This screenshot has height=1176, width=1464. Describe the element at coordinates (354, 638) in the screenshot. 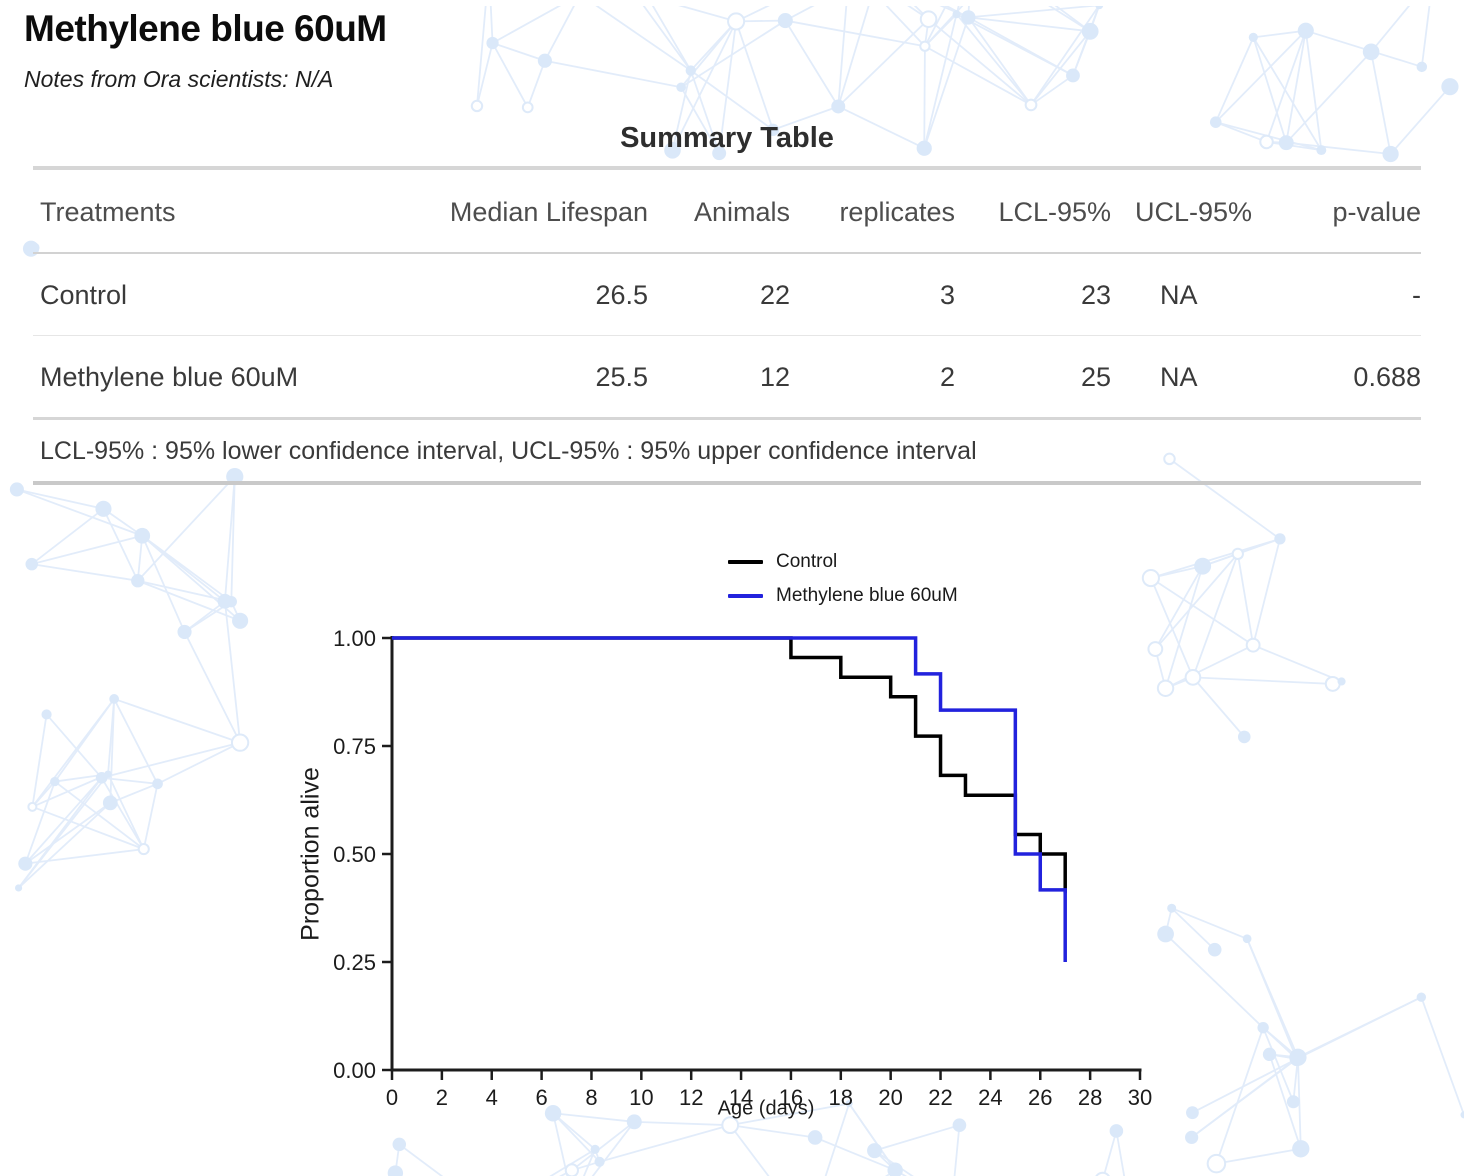

I see `svg-text: 1.00` at that location.